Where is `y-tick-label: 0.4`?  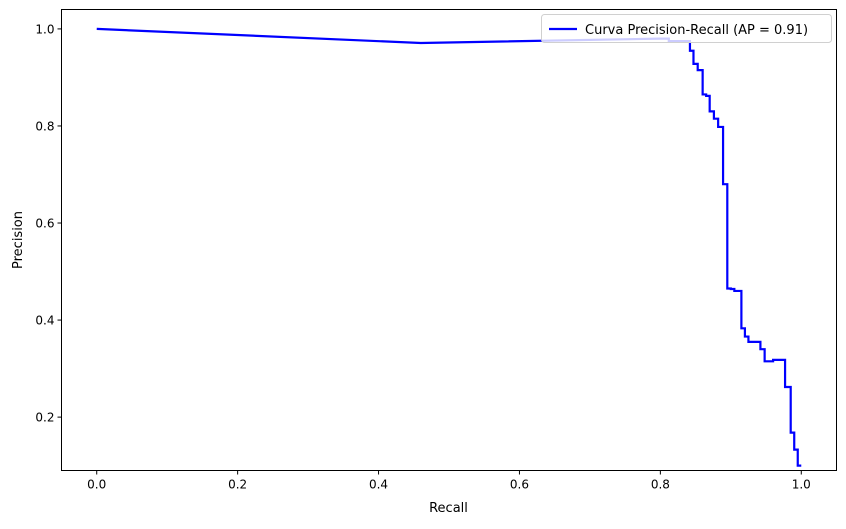 y-tick-label: 0.4 is located at coordinates (44, 321).